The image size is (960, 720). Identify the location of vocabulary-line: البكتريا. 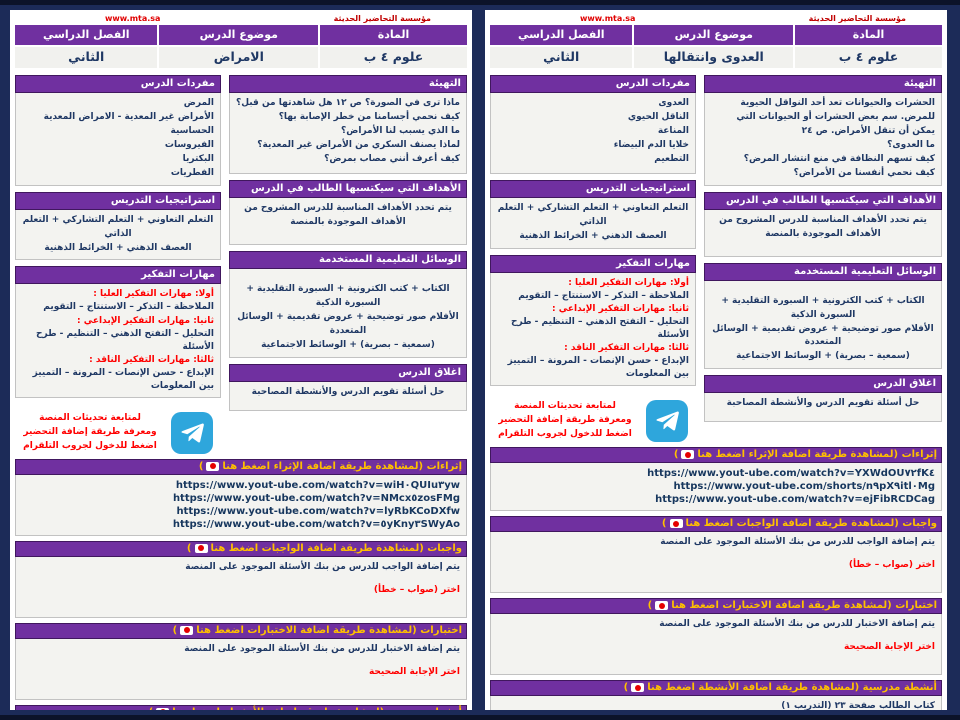
(198, 158).